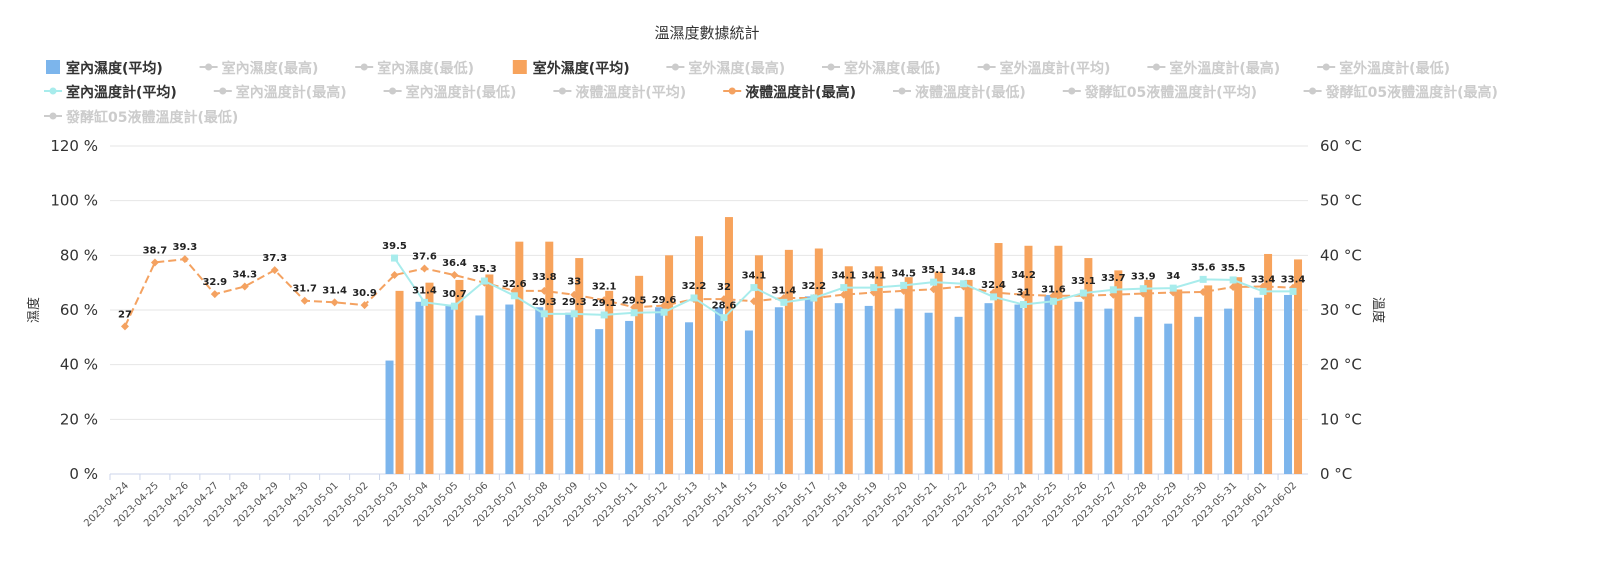 This screenshot has width=1599, height=573. What do you see at coordinates (619, 92) in the screenshot?
I see `legend-item: 液體溫度計(平均)` at bounding box center [619, 92].